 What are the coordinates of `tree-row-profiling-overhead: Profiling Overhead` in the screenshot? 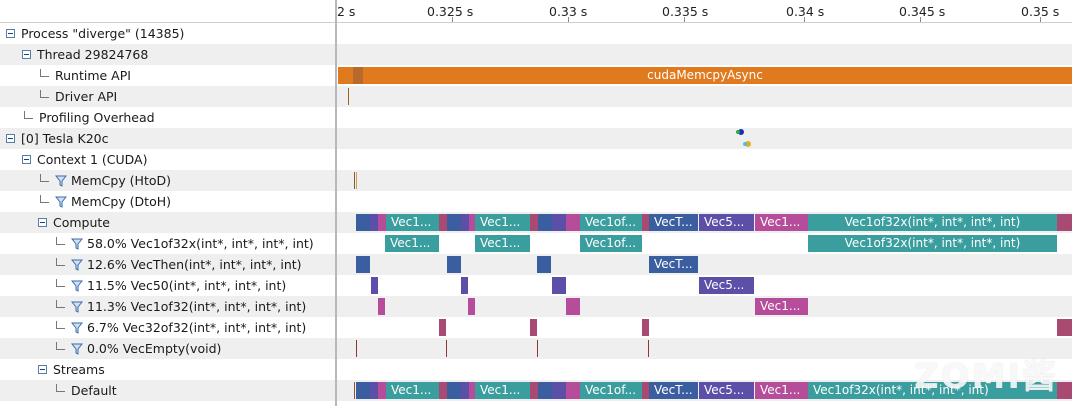 It's located at (179, 117).